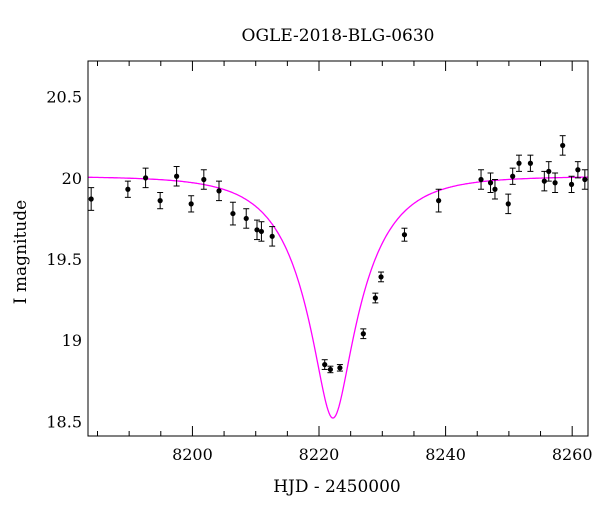 The image size is (600, 512). What do you see at coordinates (337, 487) in the screenshot?
I see `x-axis-title: HJD - 2450000` at bounding box center [337, 487].